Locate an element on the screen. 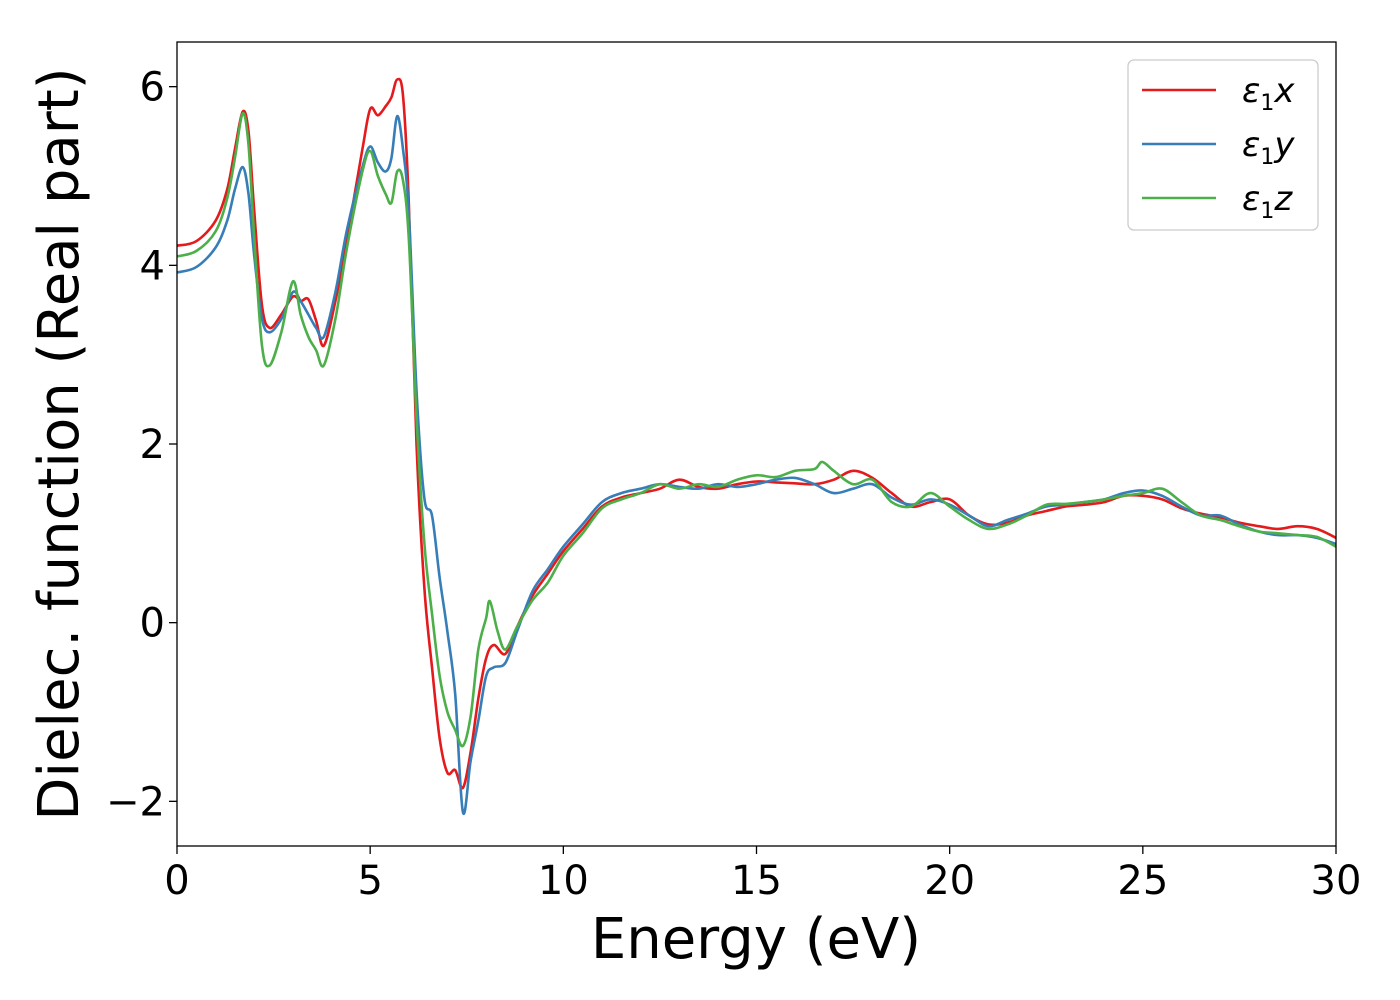 The width and height of the screenshot is (1400, 1000). legend-label-z: ε1z is located at coordinates (1267, 201).